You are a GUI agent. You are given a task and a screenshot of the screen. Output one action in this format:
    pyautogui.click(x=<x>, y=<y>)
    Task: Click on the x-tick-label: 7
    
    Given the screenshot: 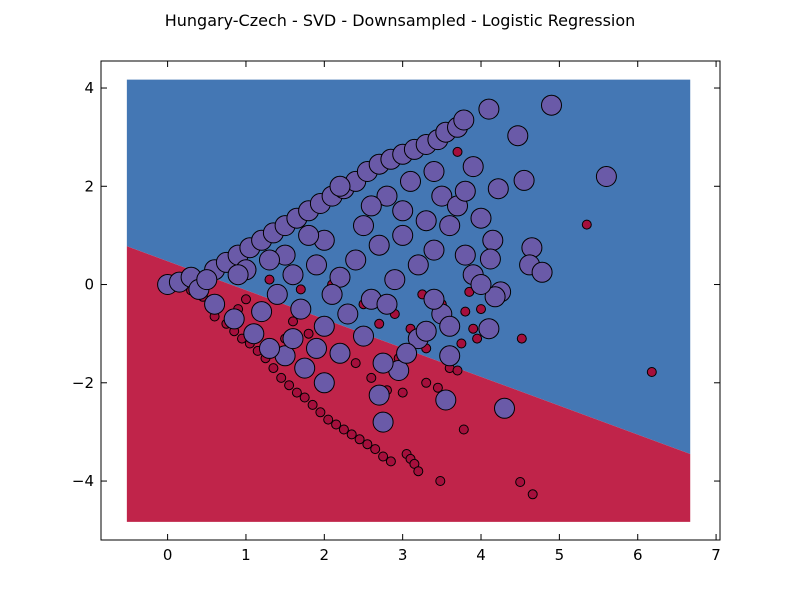 What is the action you would take?
    pyautogui.click(x=716, y=555)
    